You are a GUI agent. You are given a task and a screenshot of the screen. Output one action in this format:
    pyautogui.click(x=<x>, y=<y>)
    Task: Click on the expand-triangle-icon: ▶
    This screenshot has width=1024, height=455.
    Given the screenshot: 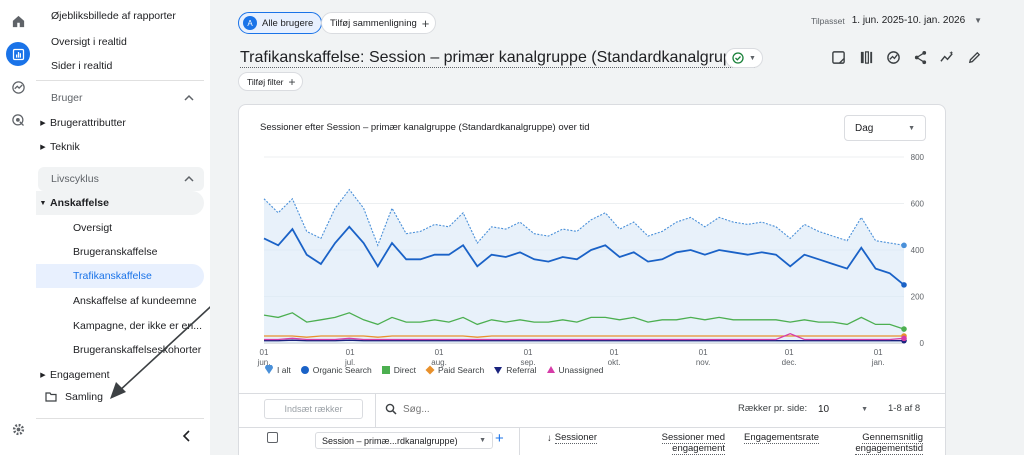 What is the action you would take?
    pyautogui.click(x=43, y=375)
    